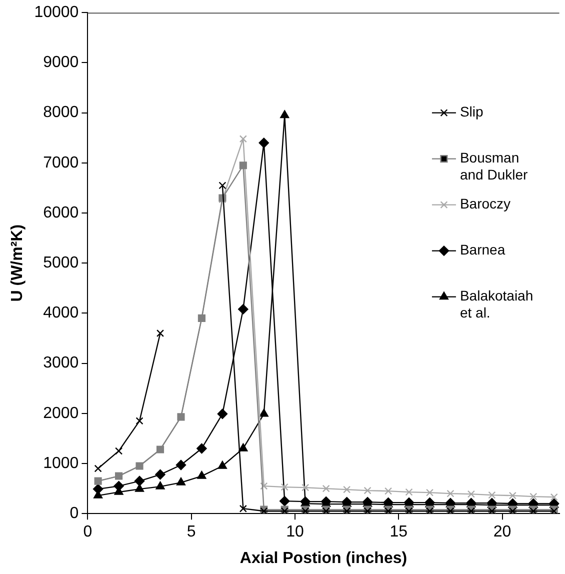 Image resolution: width=565 pixels, height=574 pixels. Describe the element at coordinates (61, 63) in the screenshot. I see `y-tick-label: 9000` at that location.